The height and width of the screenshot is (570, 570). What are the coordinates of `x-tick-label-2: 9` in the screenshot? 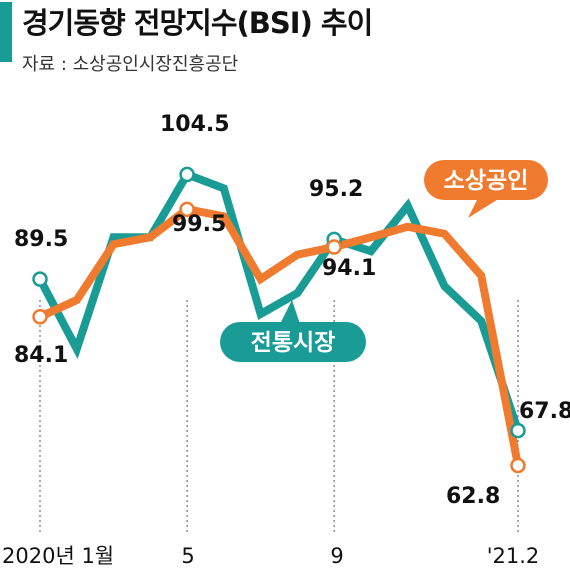 It's located at (336, 556).